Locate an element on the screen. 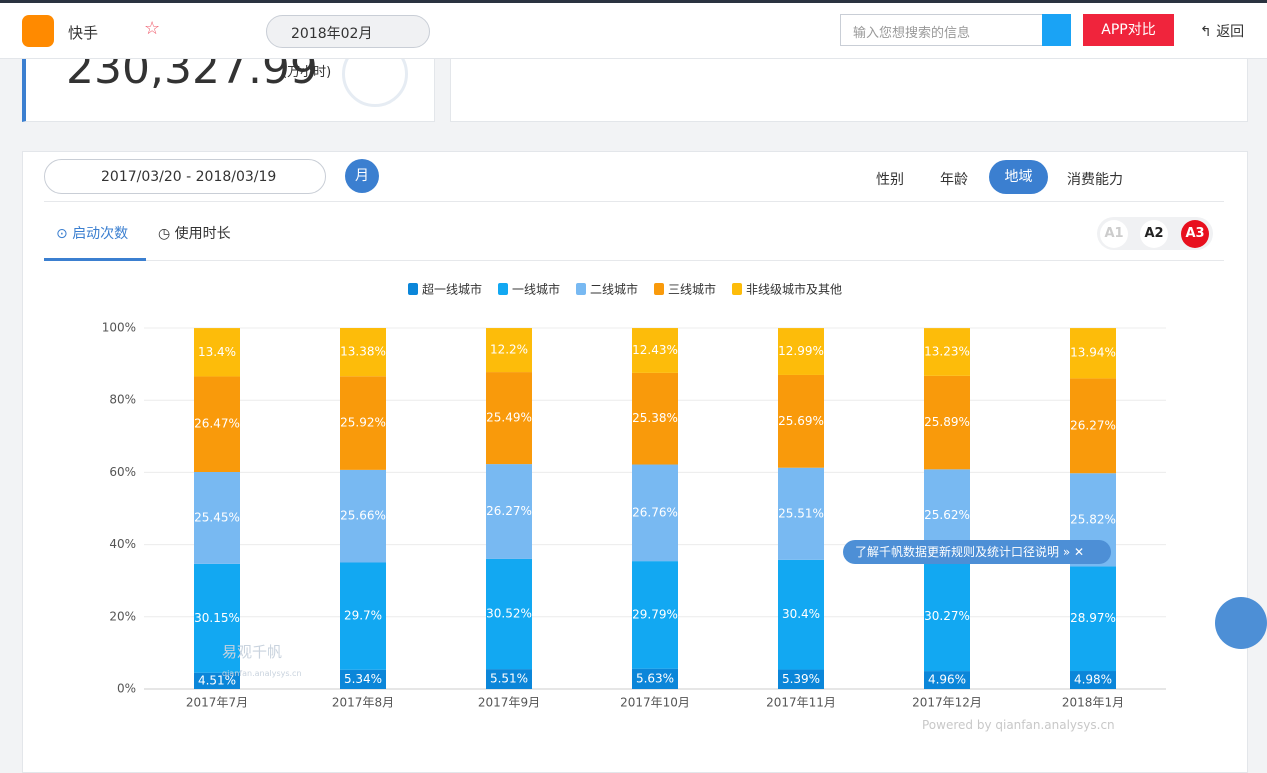 The image size is (1267, 773). search-placeholder: 输入您想搜索的信息 is located at coordinates (912, 33).